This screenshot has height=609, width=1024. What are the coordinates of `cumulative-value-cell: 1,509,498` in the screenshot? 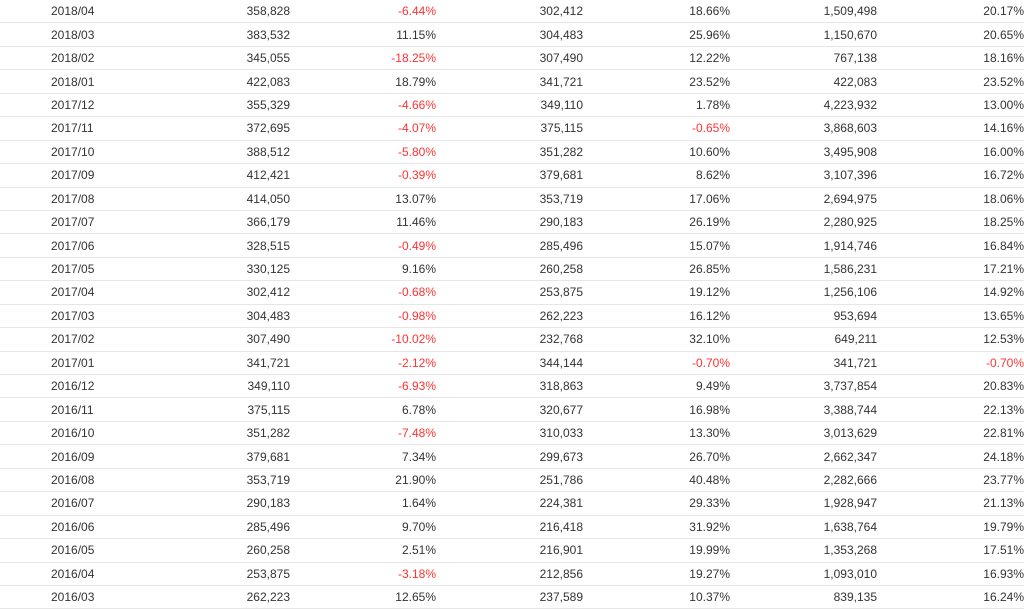 It's located at (803, 12).